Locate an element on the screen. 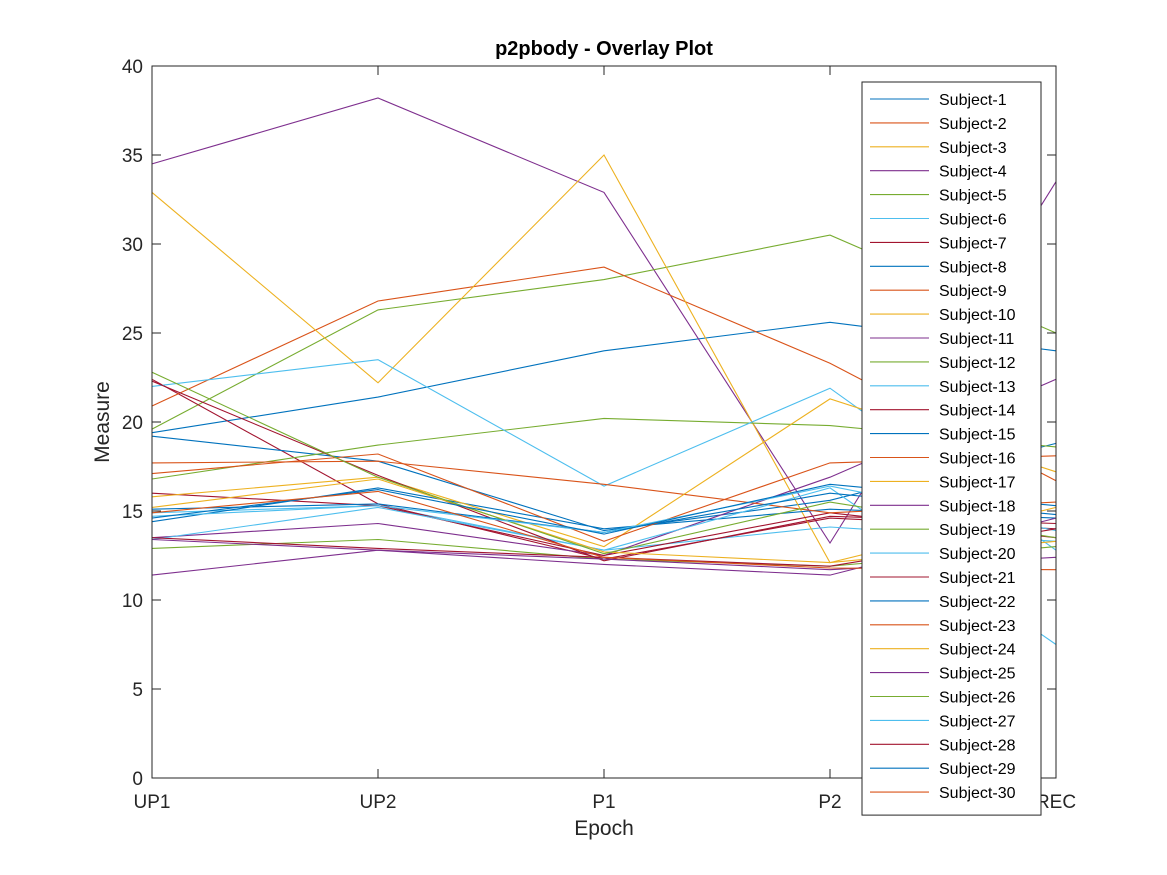 The image size is (1167, 875). legend-entry-label: Subject-5 is located at coordinates (973, 196).